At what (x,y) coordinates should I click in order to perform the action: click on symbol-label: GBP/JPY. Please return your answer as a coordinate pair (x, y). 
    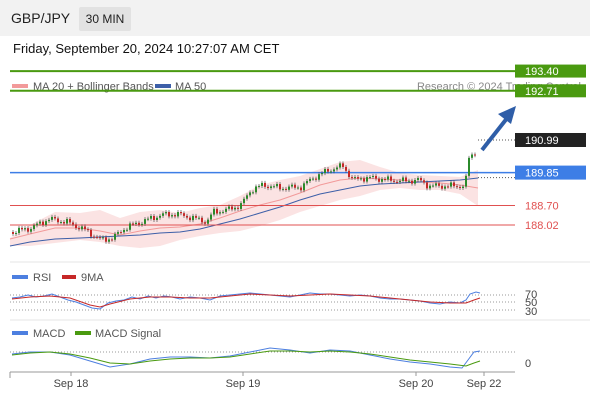
    Looking at the image, I should click on (41, 18).